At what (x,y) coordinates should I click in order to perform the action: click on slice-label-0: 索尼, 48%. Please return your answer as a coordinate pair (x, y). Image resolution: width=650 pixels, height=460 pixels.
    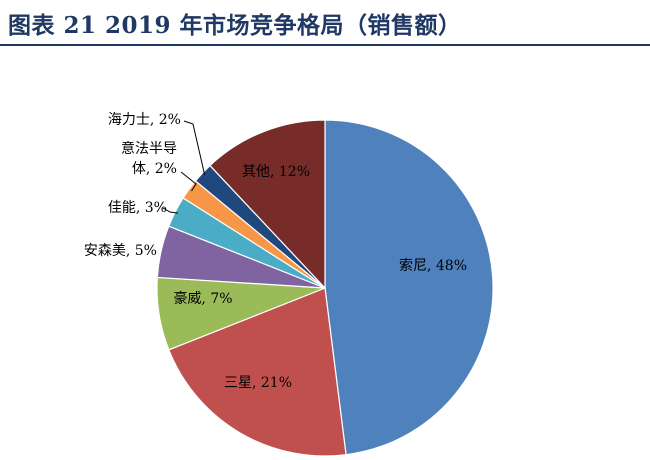
    Looking at the image, I should click on (433, 265).